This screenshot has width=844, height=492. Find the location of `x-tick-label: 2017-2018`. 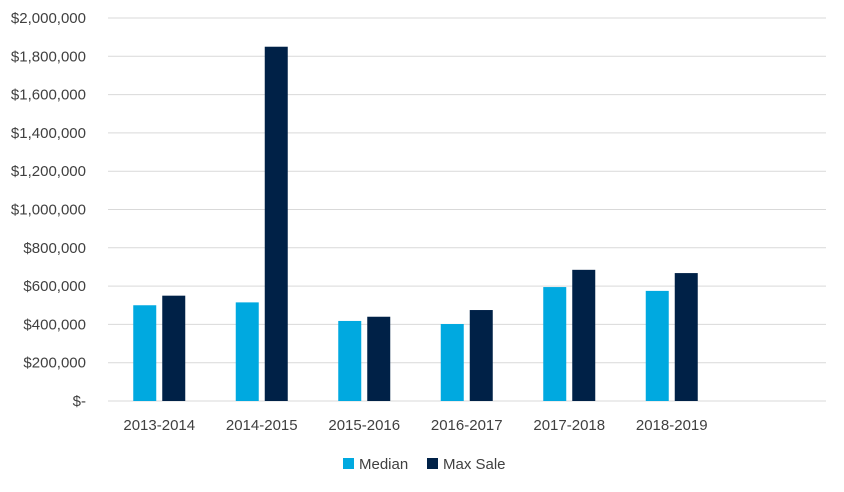

x-tick-label: 2017-2018 is located at coordinates (569, 425).